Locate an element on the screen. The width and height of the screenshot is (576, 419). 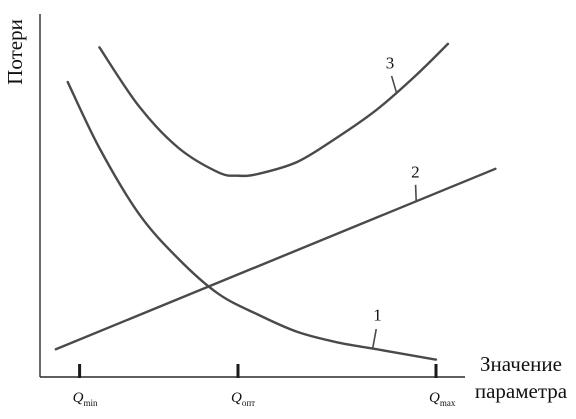
x-tick-label-qopt: Qопт is located at coordinates (243, 399).